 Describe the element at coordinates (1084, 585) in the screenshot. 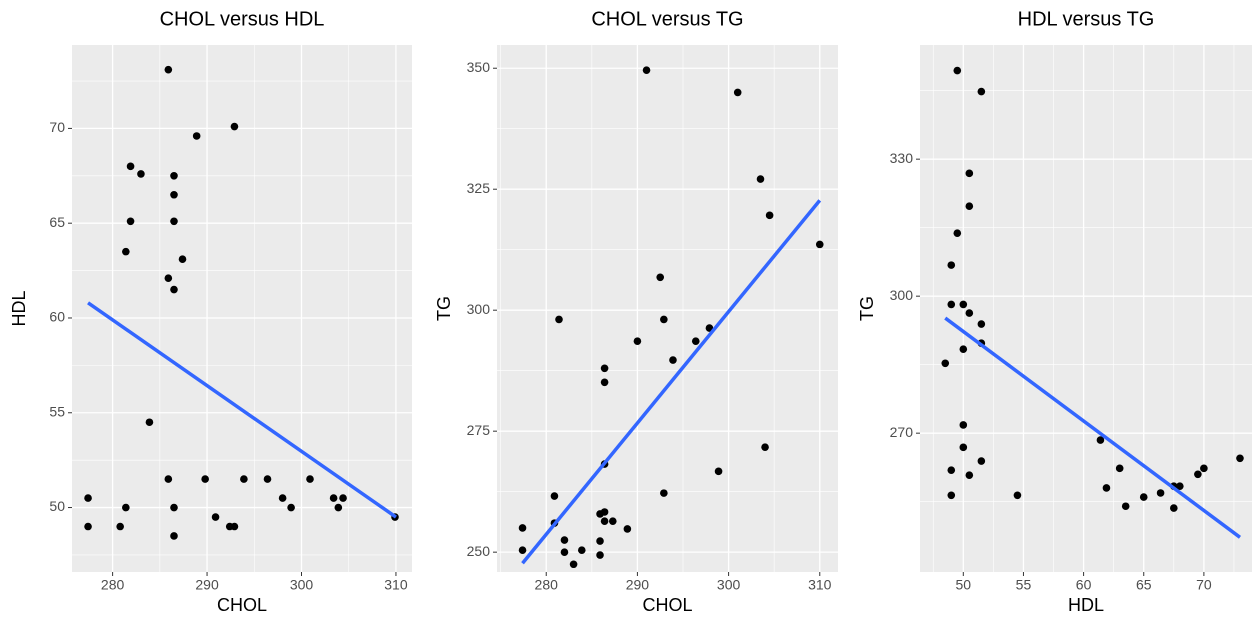

I see `x-tick-label: 60` at that location.